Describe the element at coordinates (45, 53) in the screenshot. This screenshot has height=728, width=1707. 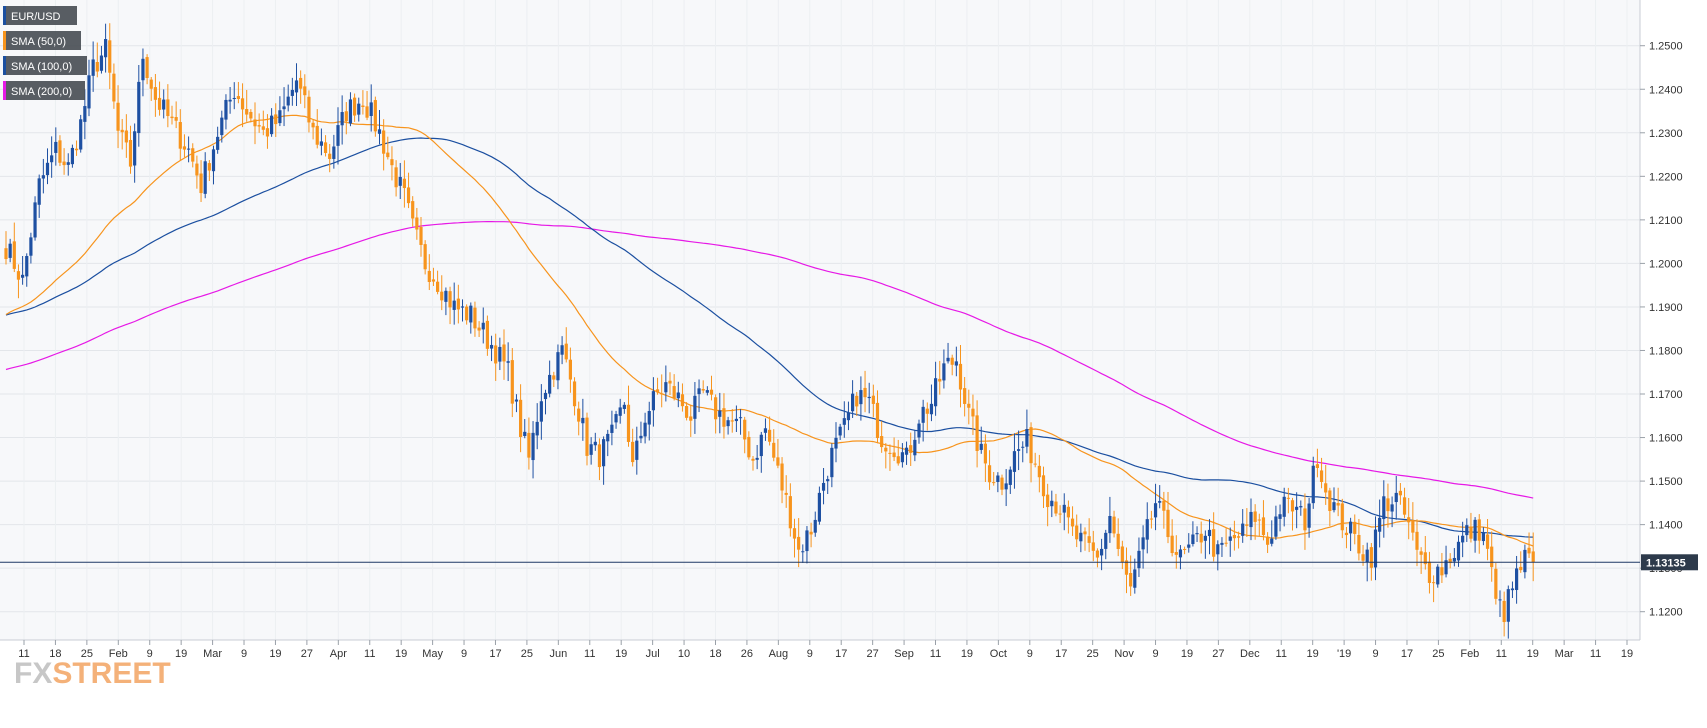
I see `legend: EUR/USD SMA (50,0) SMA (100,0) SMA (200,0)` at that location.